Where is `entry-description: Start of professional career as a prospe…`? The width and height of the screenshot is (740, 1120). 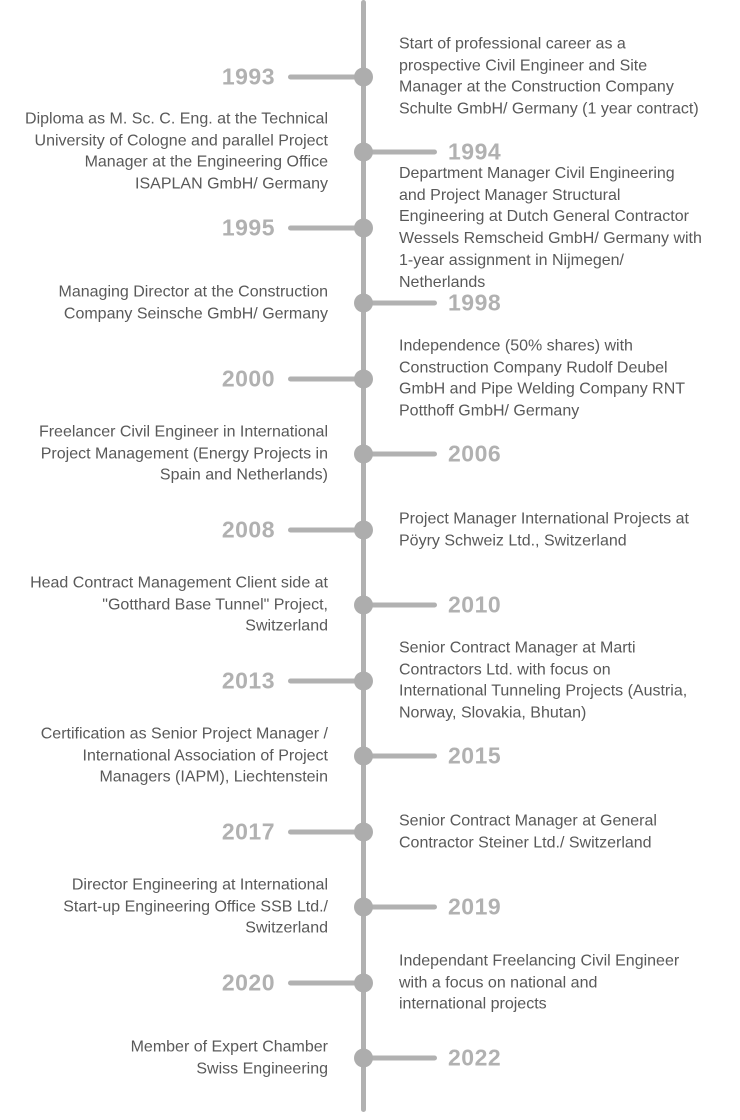 entry-description: Start of professional career as a prospe… is located at coordinates (549, 76).